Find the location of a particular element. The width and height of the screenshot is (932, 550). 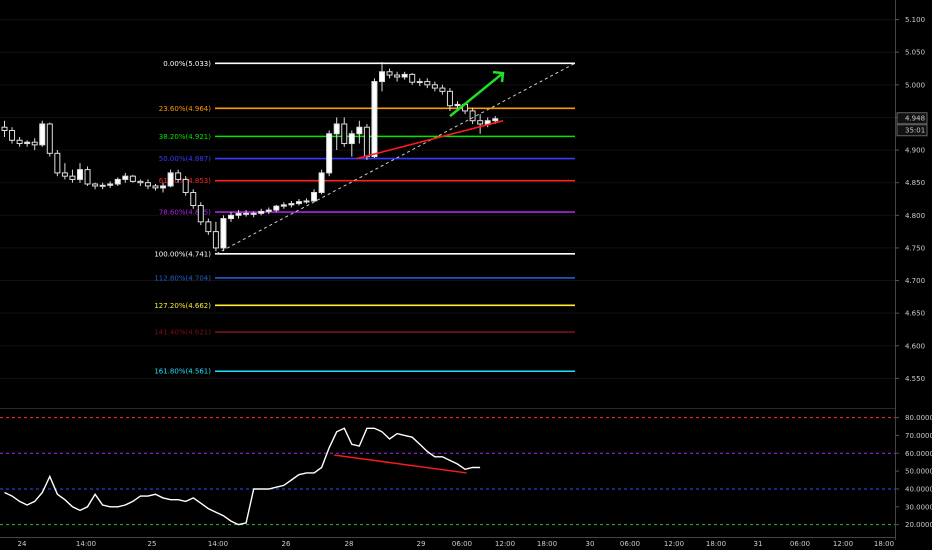

price-axis-tick: 4.650 is located at coordinates (915, 314).